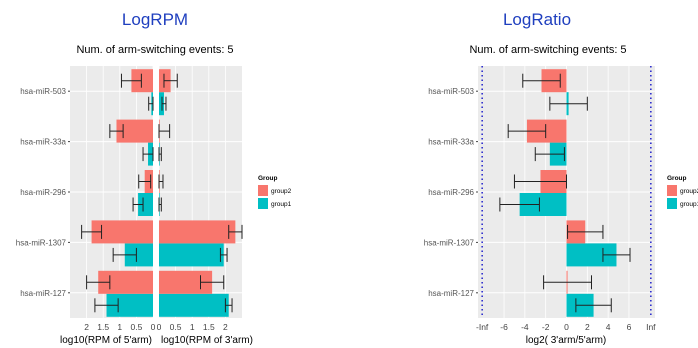 The image size is (698, 348). Describe the element at coordinates (504, 327) in the screenshot. I see `right-x-tick: -6` at that location.